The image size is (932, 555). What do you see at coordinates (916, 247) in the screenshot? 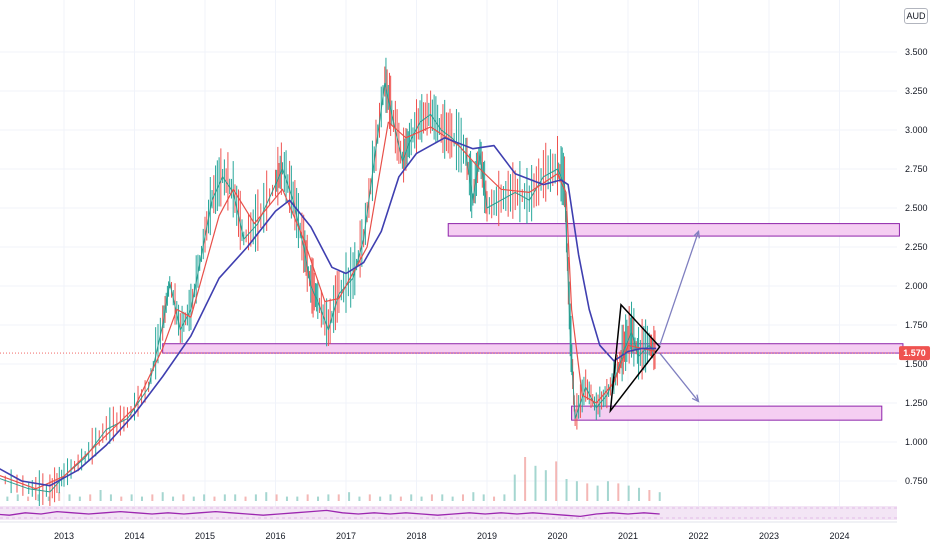
I see `y-tick-label: 2.250` at bounding box center [916, 247].